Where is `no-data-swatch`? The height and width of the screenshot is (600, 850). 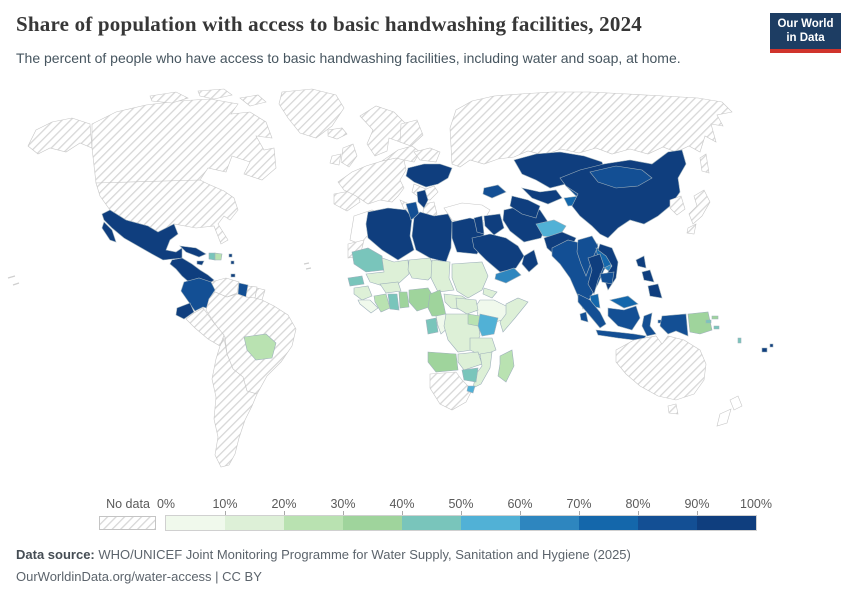
no-data-swatch is located at coordinates (127, 523).